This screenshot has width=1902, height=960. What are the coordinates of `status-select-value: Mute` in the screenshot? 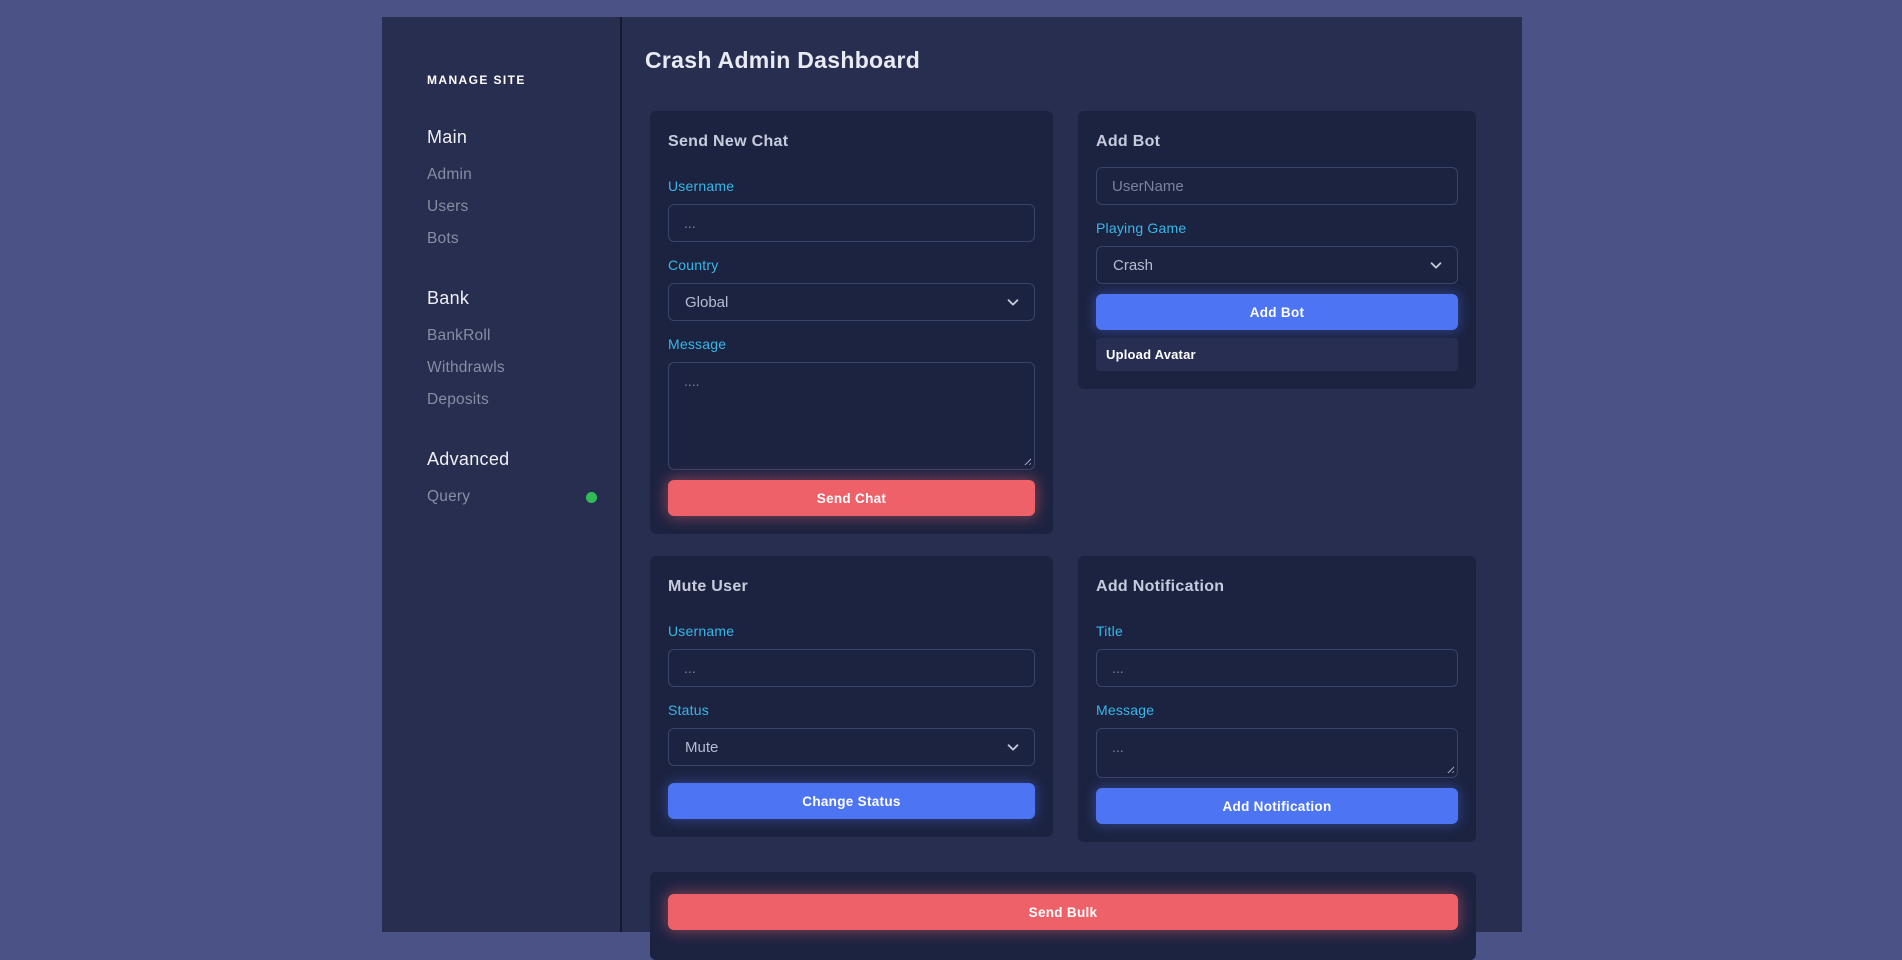 It's located at (702, 747).